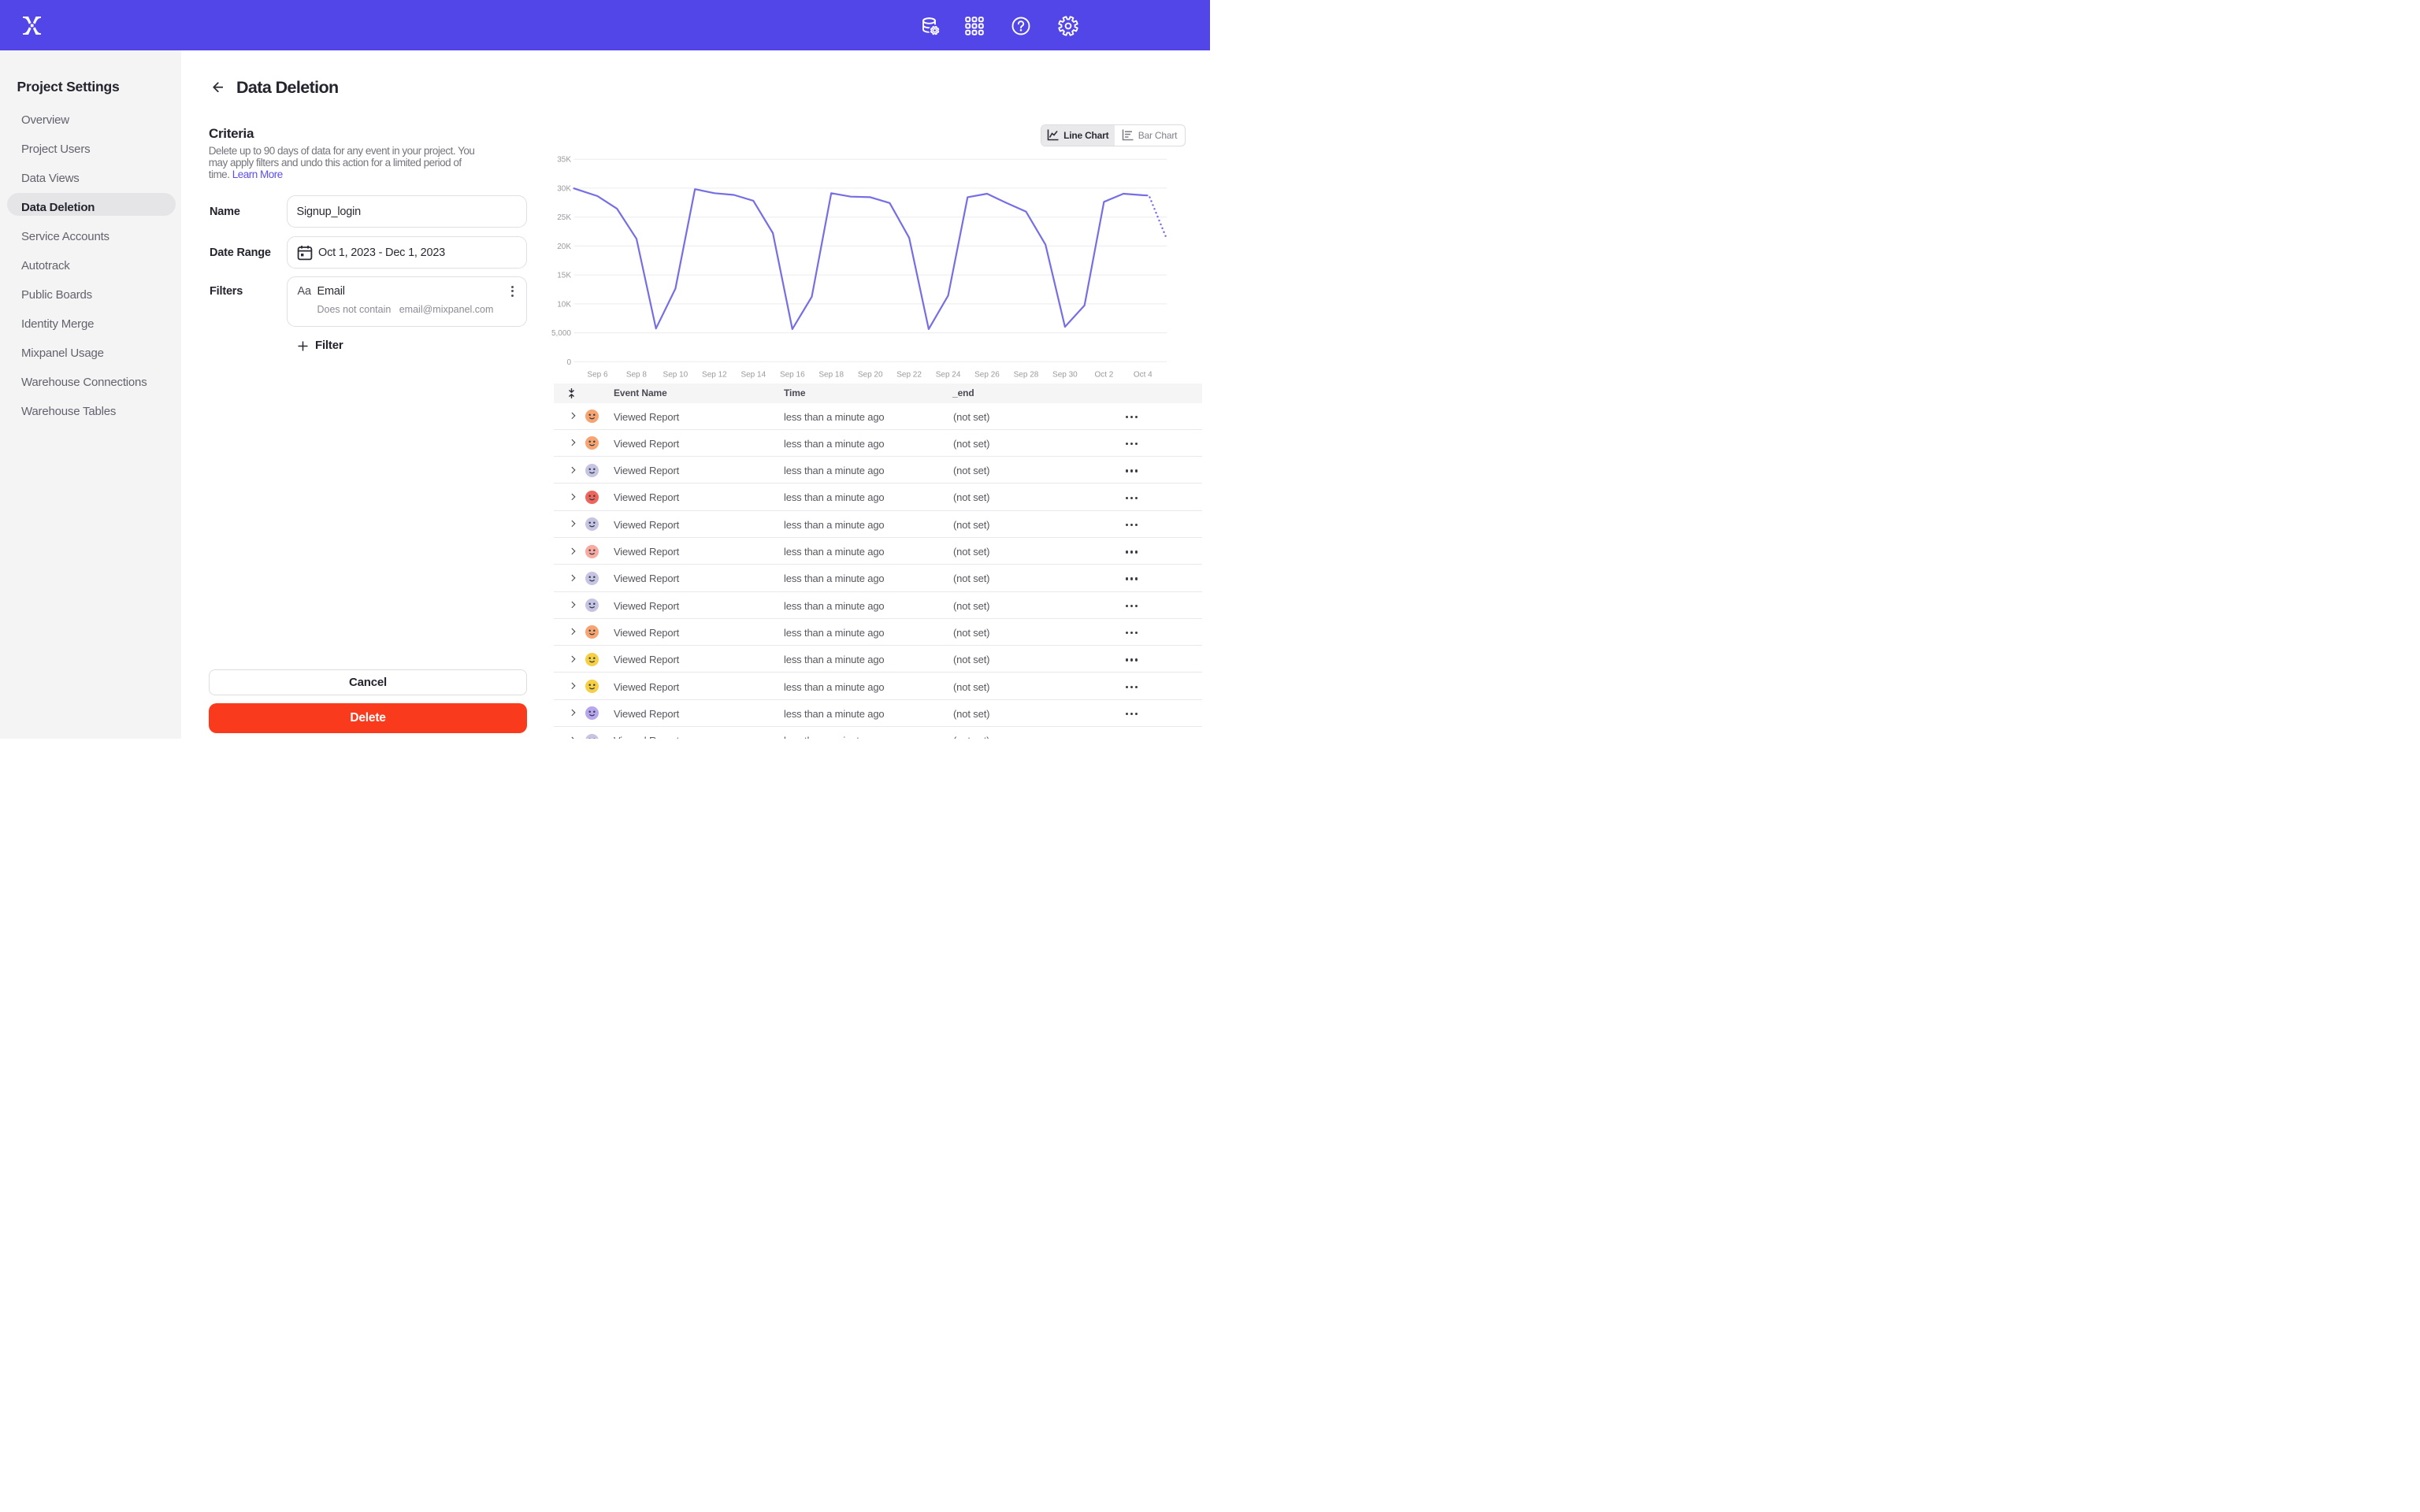 The height and width of the screenshot is (1512, 2420). I want to click on svg-text: Sep 16, so click(792, 375).